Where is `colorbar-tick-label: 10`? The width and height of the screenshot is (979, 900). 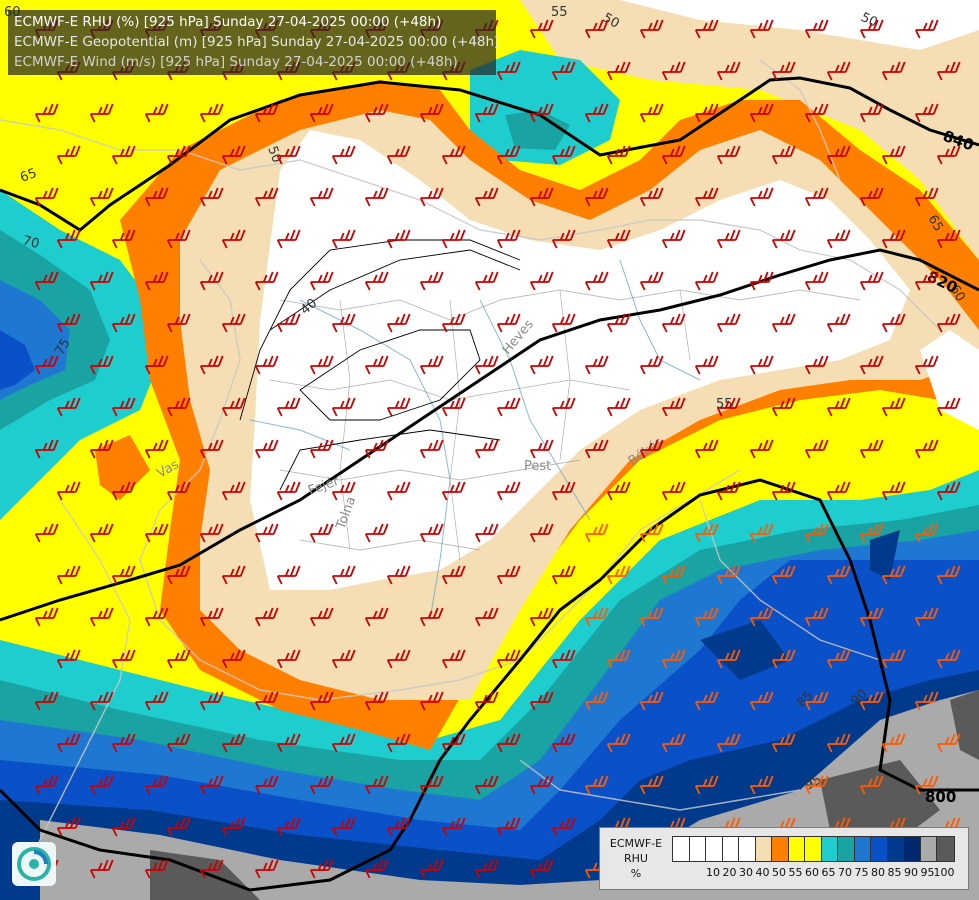
colorbar-tick-label: 10 is located at coordinates (713, 872).